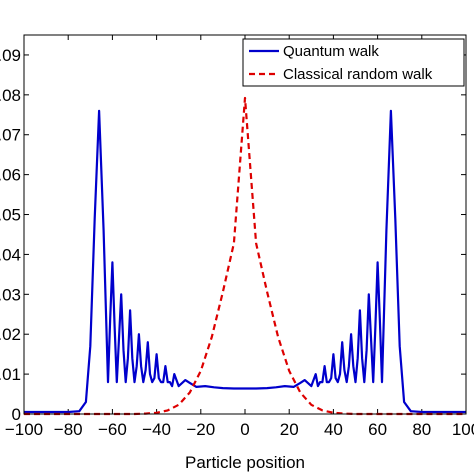 The width and height of the screenshot is (474, 474). Describe the element at coordinates (10, 95) in the screenshot. I see `y-tick-label: 0.08` at that location.